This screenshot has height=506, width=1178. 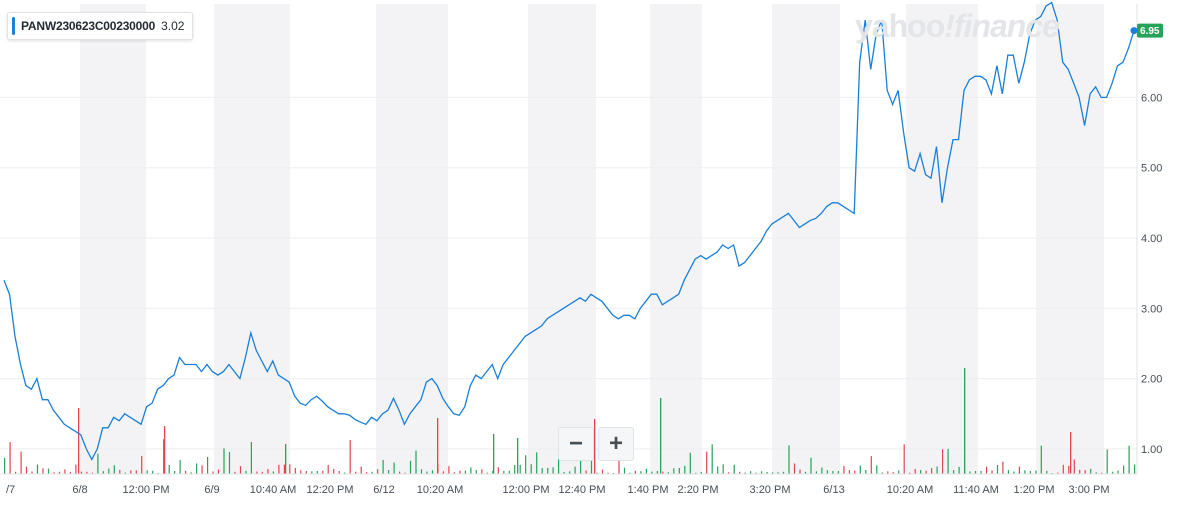 What do you see at coordinates (211, 490) in the screenshot?
I see `x-tick-label: 6/9` at bounding box center [211, 490].